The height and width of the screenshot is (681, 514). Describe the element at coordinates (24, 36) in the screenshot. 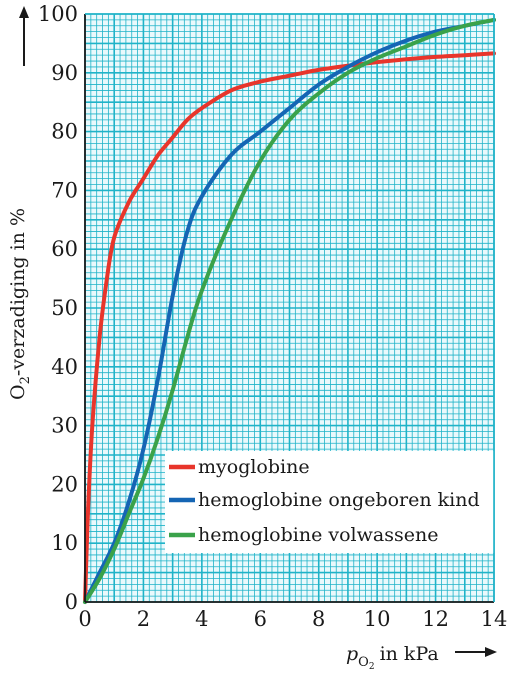

I see `y-axis-arrow` at that location.